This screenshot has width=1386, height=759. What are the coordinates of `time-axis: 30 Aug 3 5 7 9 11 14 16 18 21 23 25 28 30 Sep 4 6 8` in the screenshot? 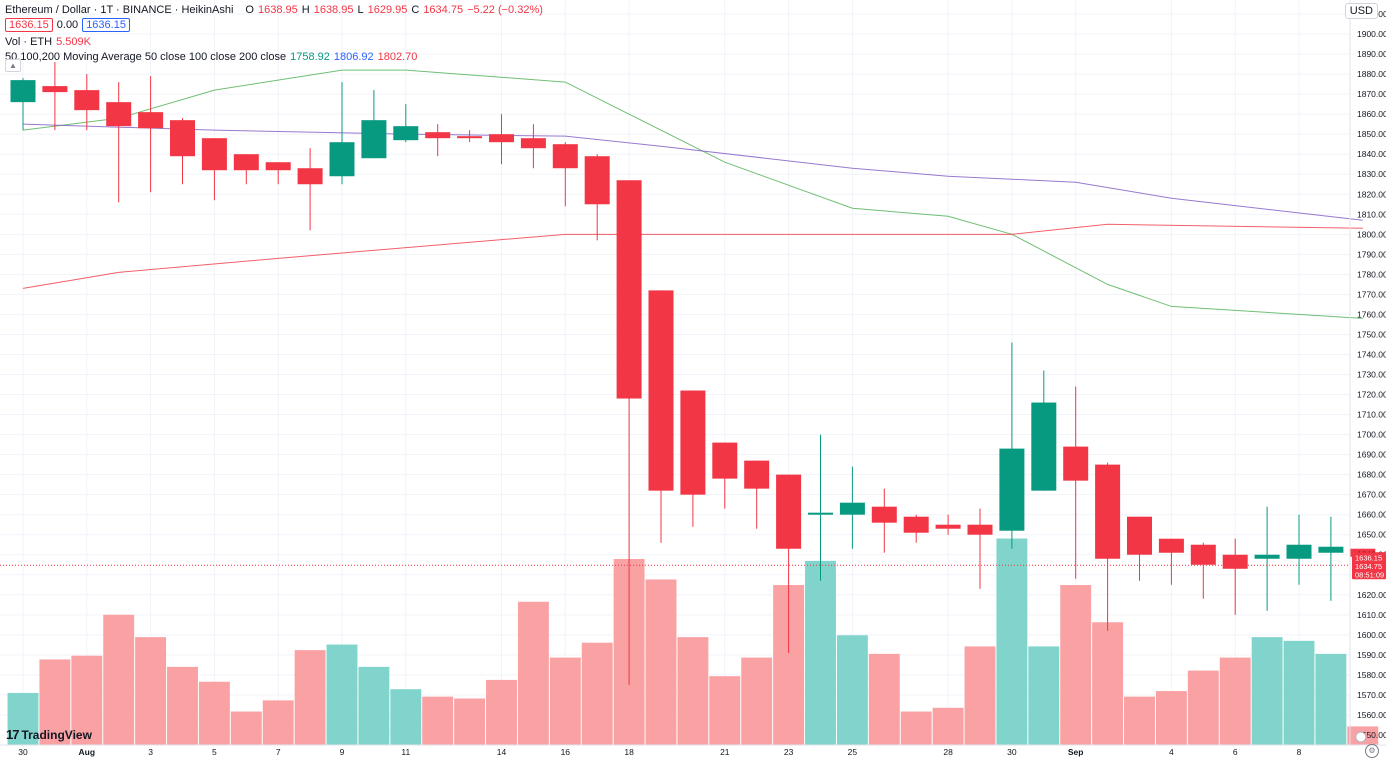 It's located at (693, 750).